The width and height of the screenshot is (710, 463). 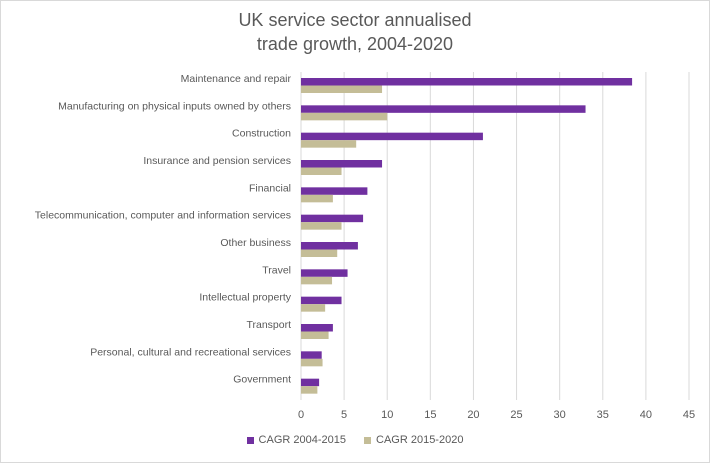 I want to click on x-tick-label: 25, so click(x=516, y=415).